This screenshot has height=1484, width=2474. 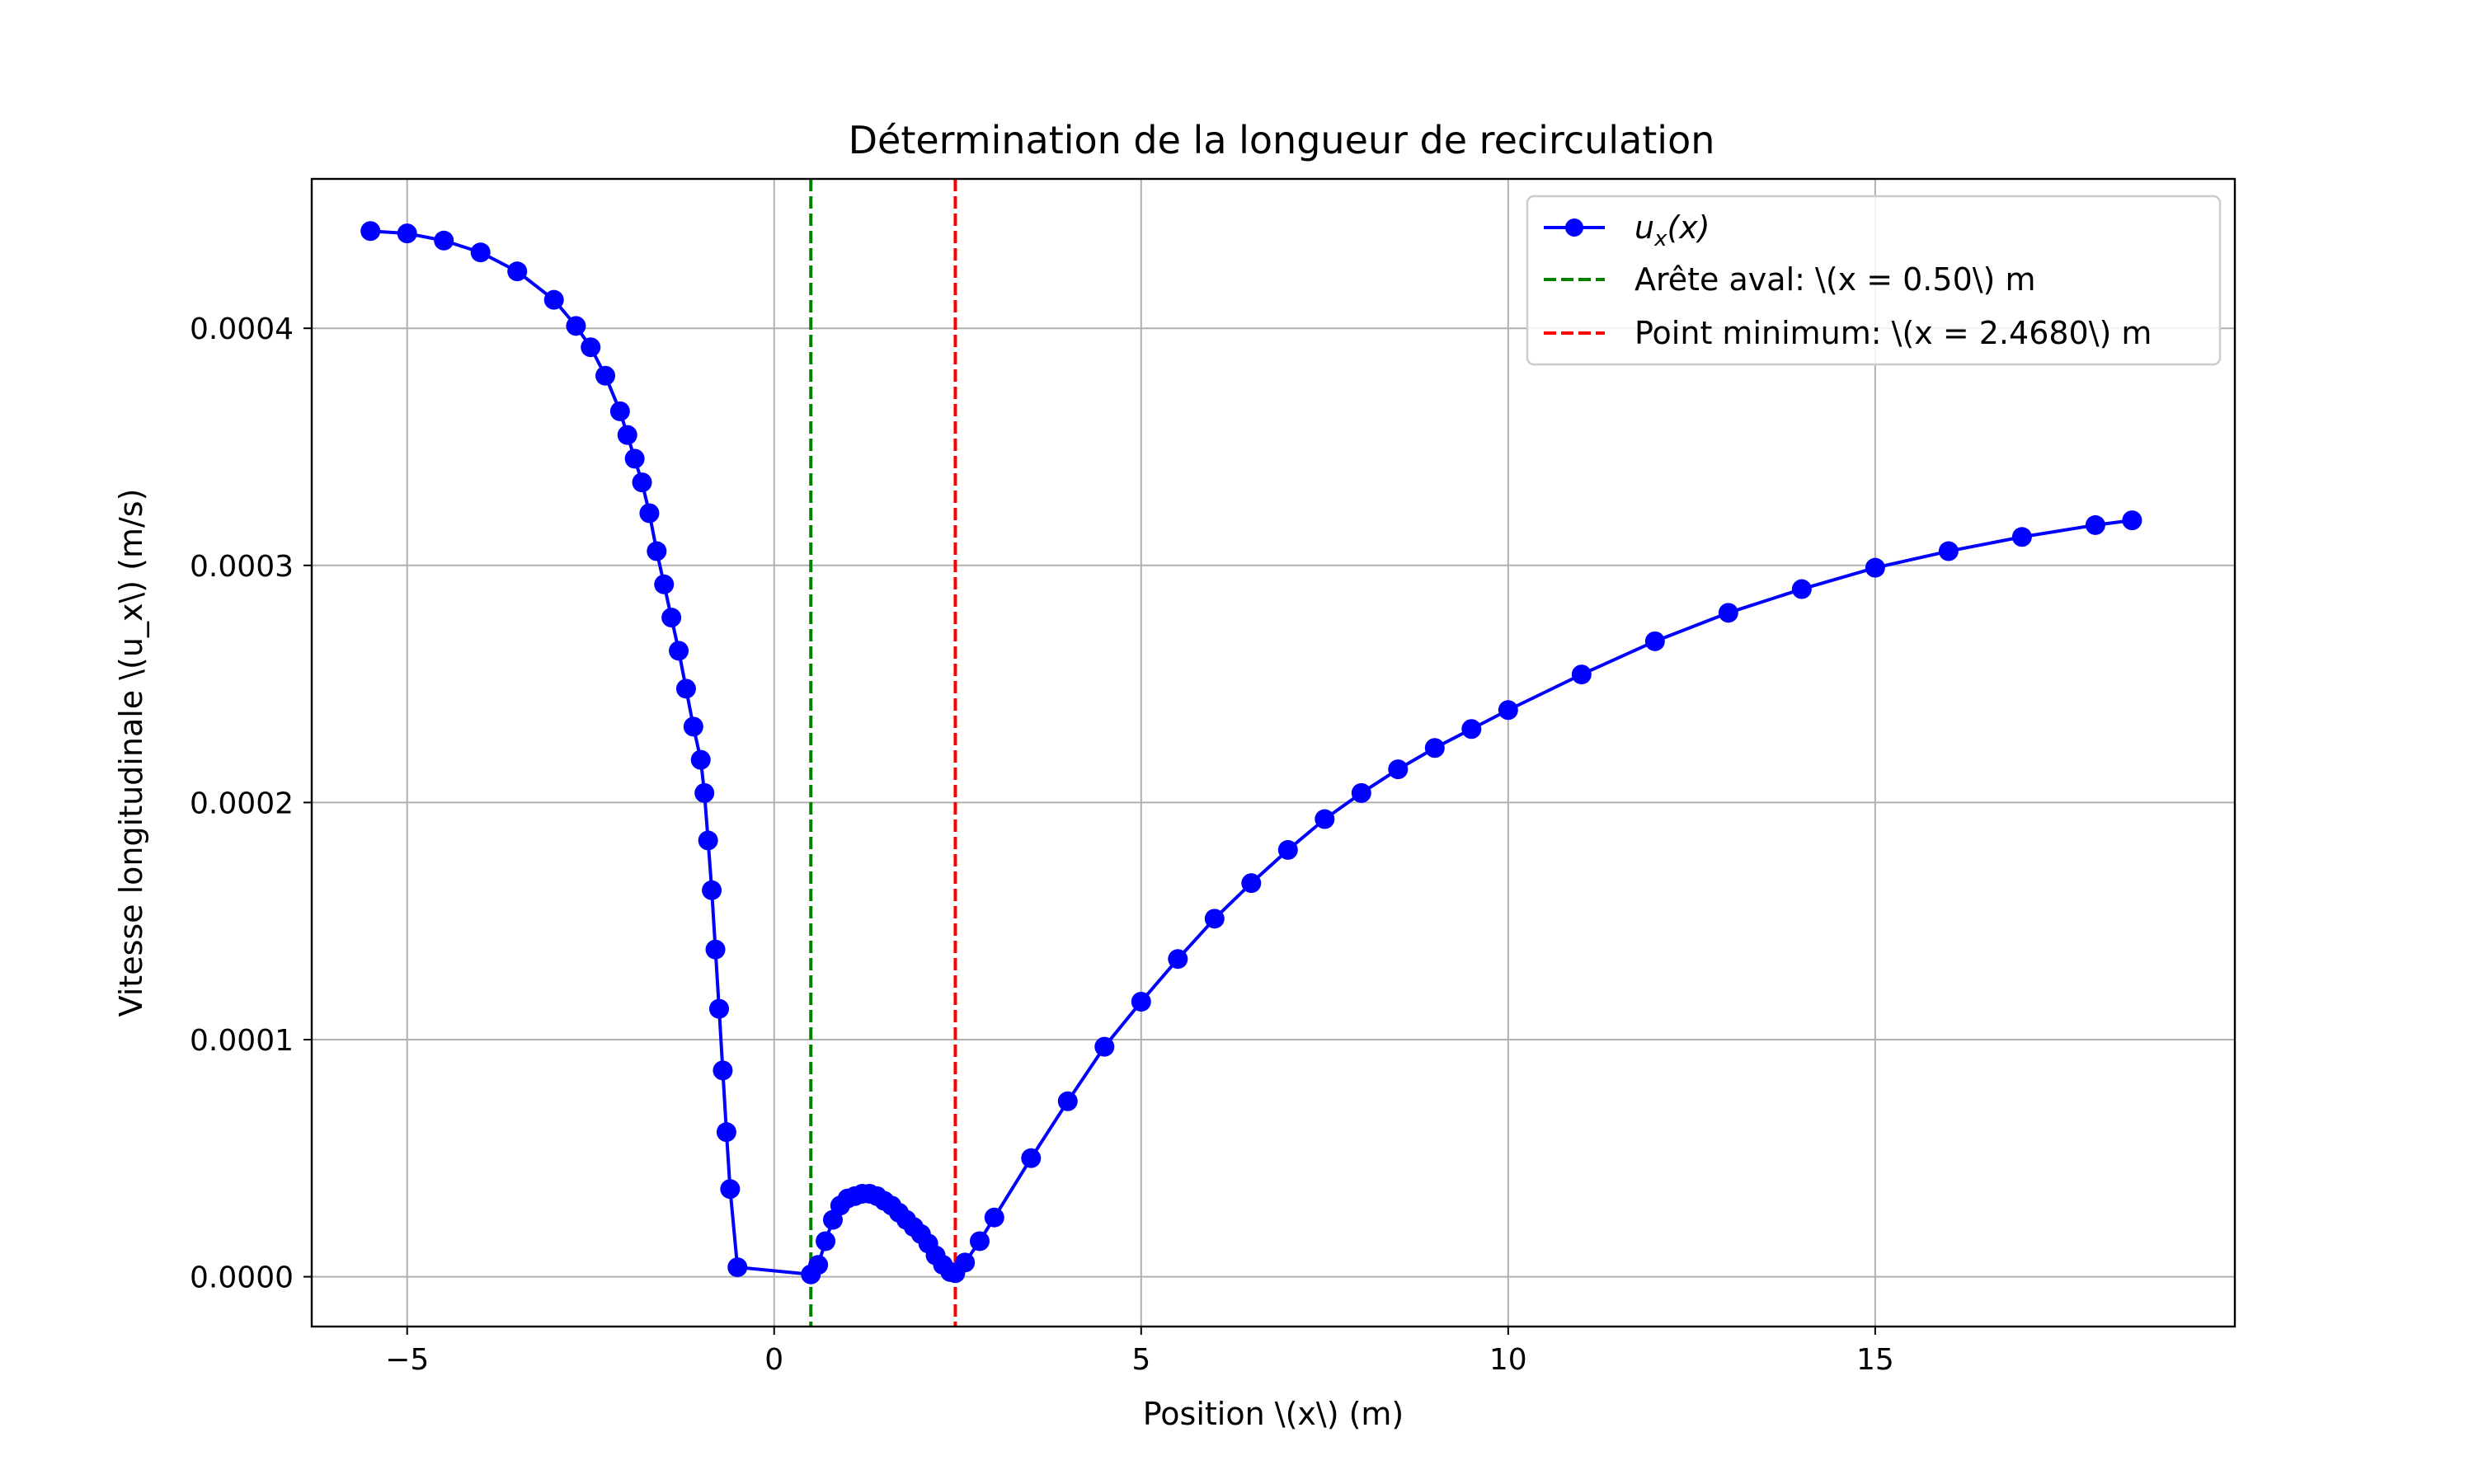 I want to click on x-tick-label: 15, so click(x=1875, y=1360).